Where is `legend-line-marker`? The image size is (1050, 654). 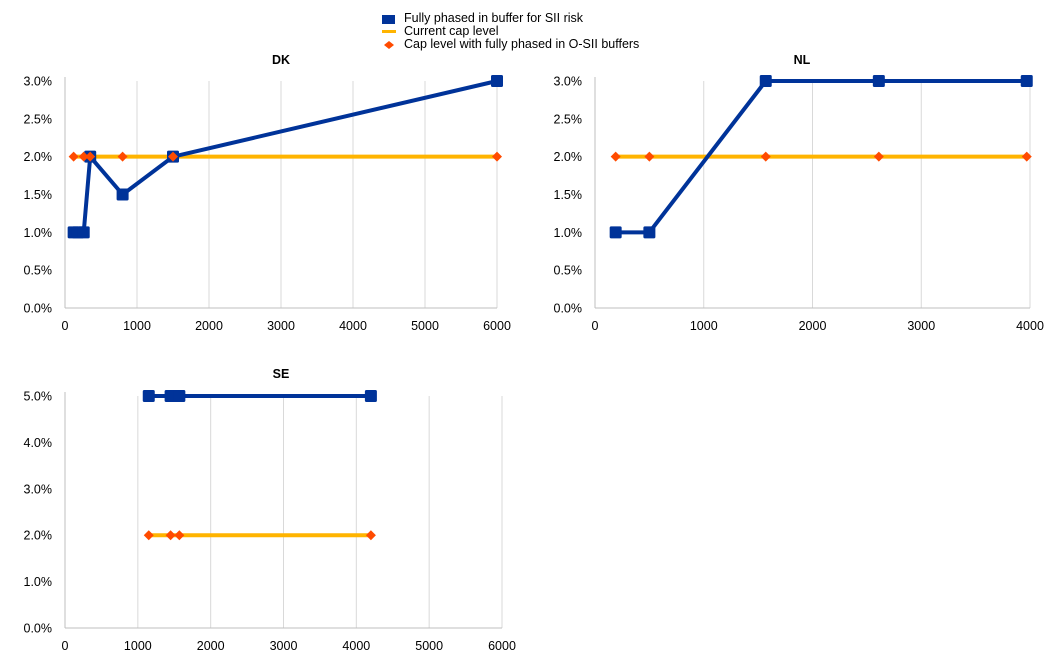
legend-line-marker is located at coordinates (389, 31).